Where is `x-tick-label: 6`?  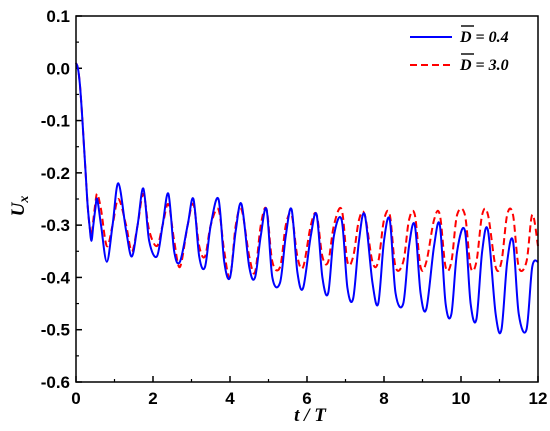
x-tick-label: 6 is located at coordinates (306, 398).